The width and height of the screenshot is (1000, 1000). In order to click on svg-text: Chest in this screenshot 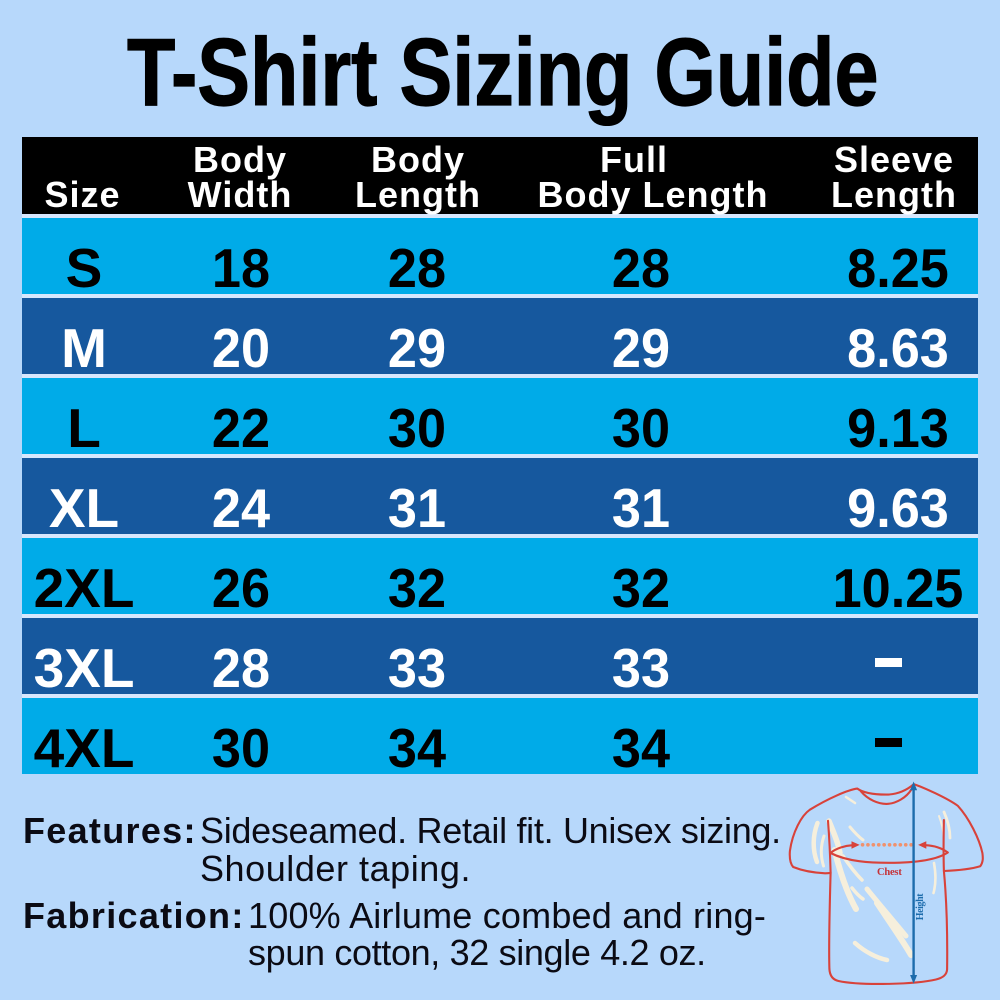, I will do `click(889, 872)`.